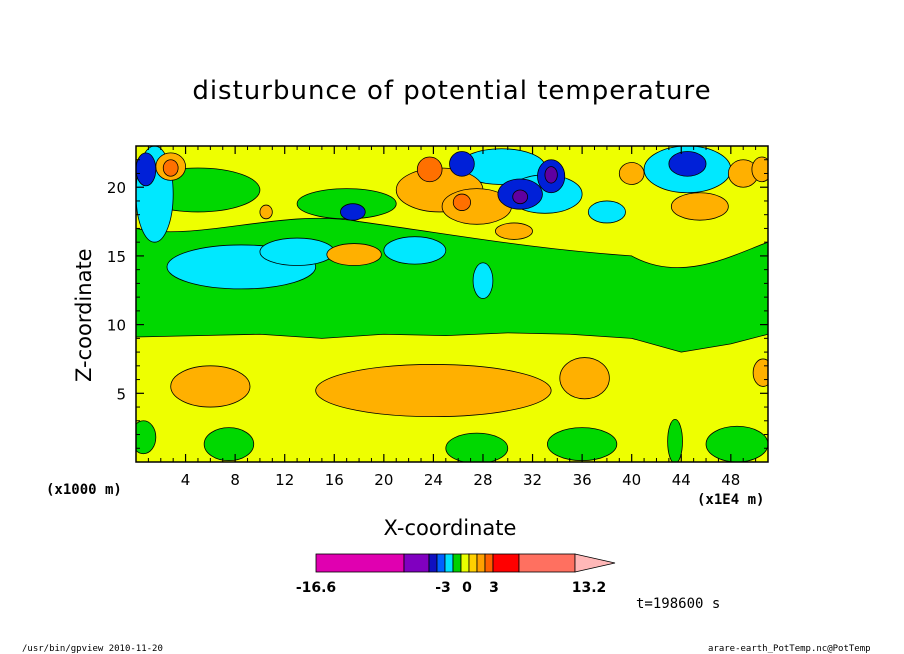 Image resolution: width=904 pixels, height=654 pixels. I want to click on x-tick-label: 32, so click(532, 480).